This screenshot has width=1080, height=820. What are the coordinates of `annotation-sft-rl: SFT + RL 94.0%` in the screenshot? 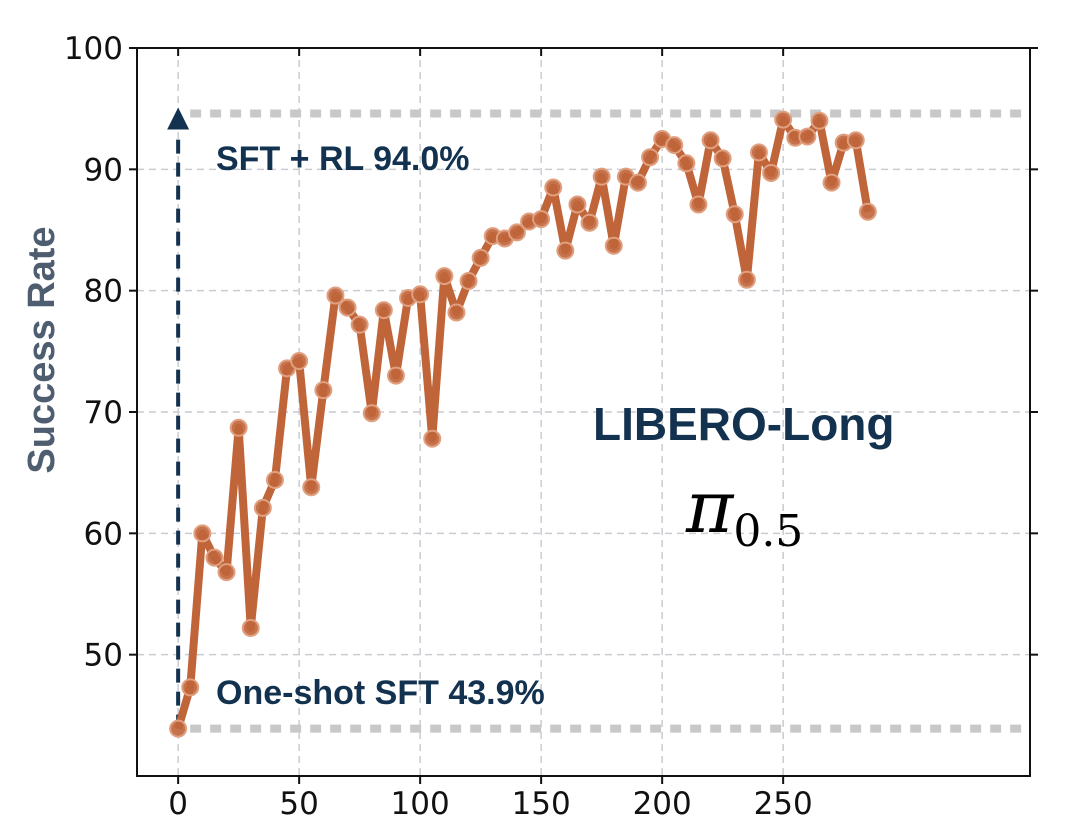 It's located at (343, 159).